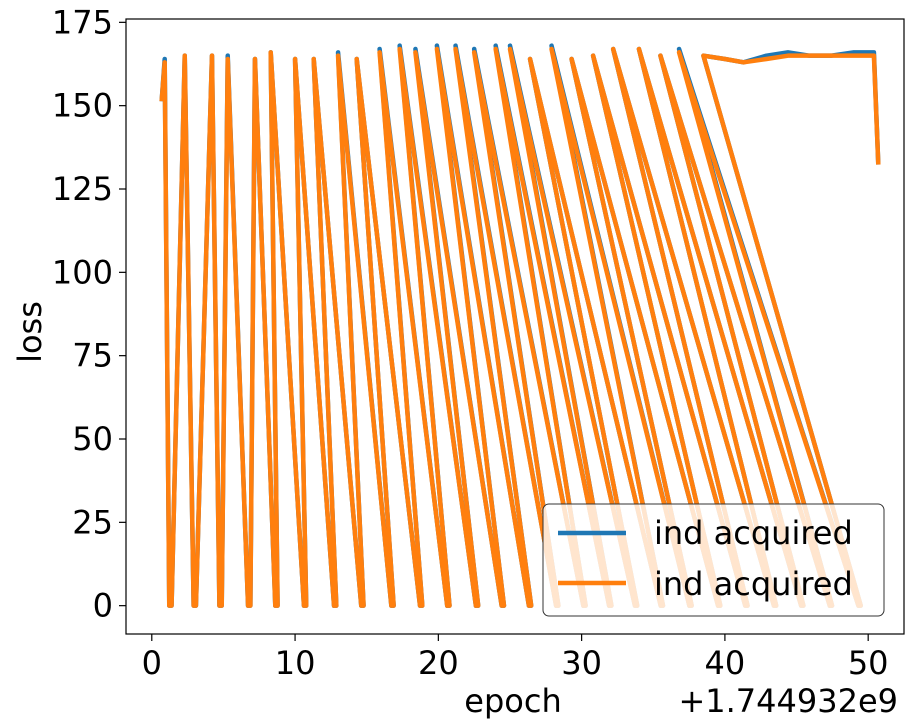  Describe the element at coordinates (82, 22) in the screenshot. I see `y-tick-label-7: 175` at that location.